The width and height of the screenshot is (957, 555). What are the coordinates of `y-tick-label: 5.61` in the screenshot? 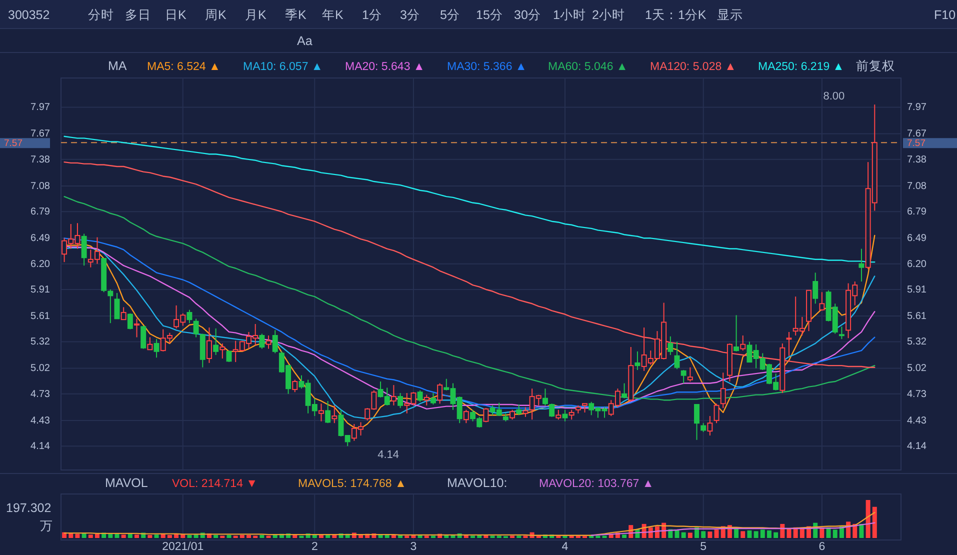 It's located at (40, 316).